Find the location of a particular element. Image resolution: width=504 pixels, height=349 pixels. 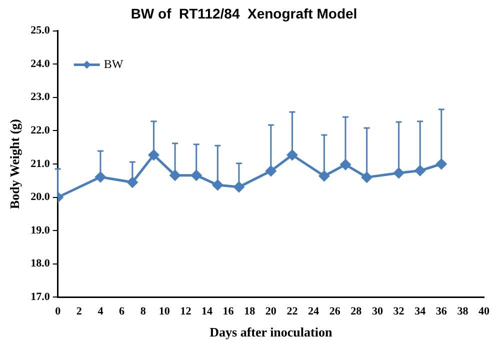

x-tick-label: 4 is located at coordinates (101, 312).